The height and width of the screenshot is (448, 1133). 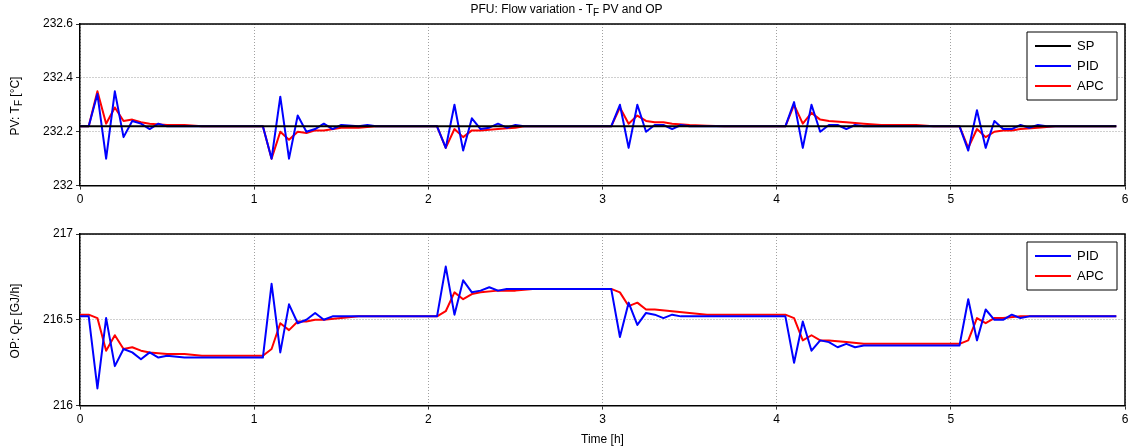 What do you see at coordinates (566, 10) in the screenshot?
I see `chart-title: PFU: Flow variation - T$_{F}$ PV and OP` at bounding box center [566, 10].